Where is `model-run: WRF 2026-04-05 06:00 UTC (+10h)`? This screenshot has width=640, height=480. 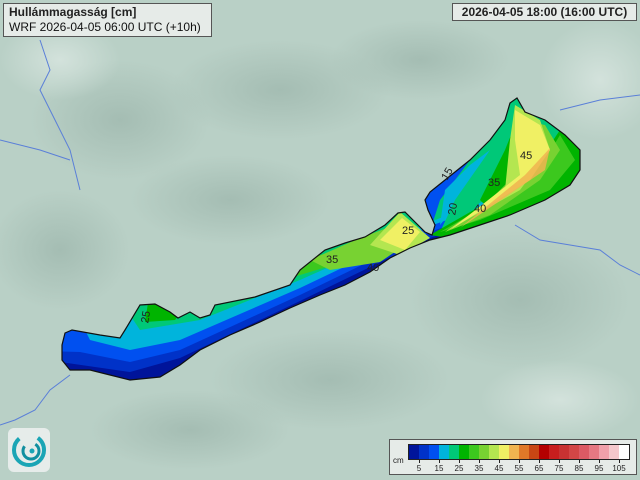 model-run: WRF 2026-04-05 06:00 UTC (+10h) is located at coordinates (105, 27).